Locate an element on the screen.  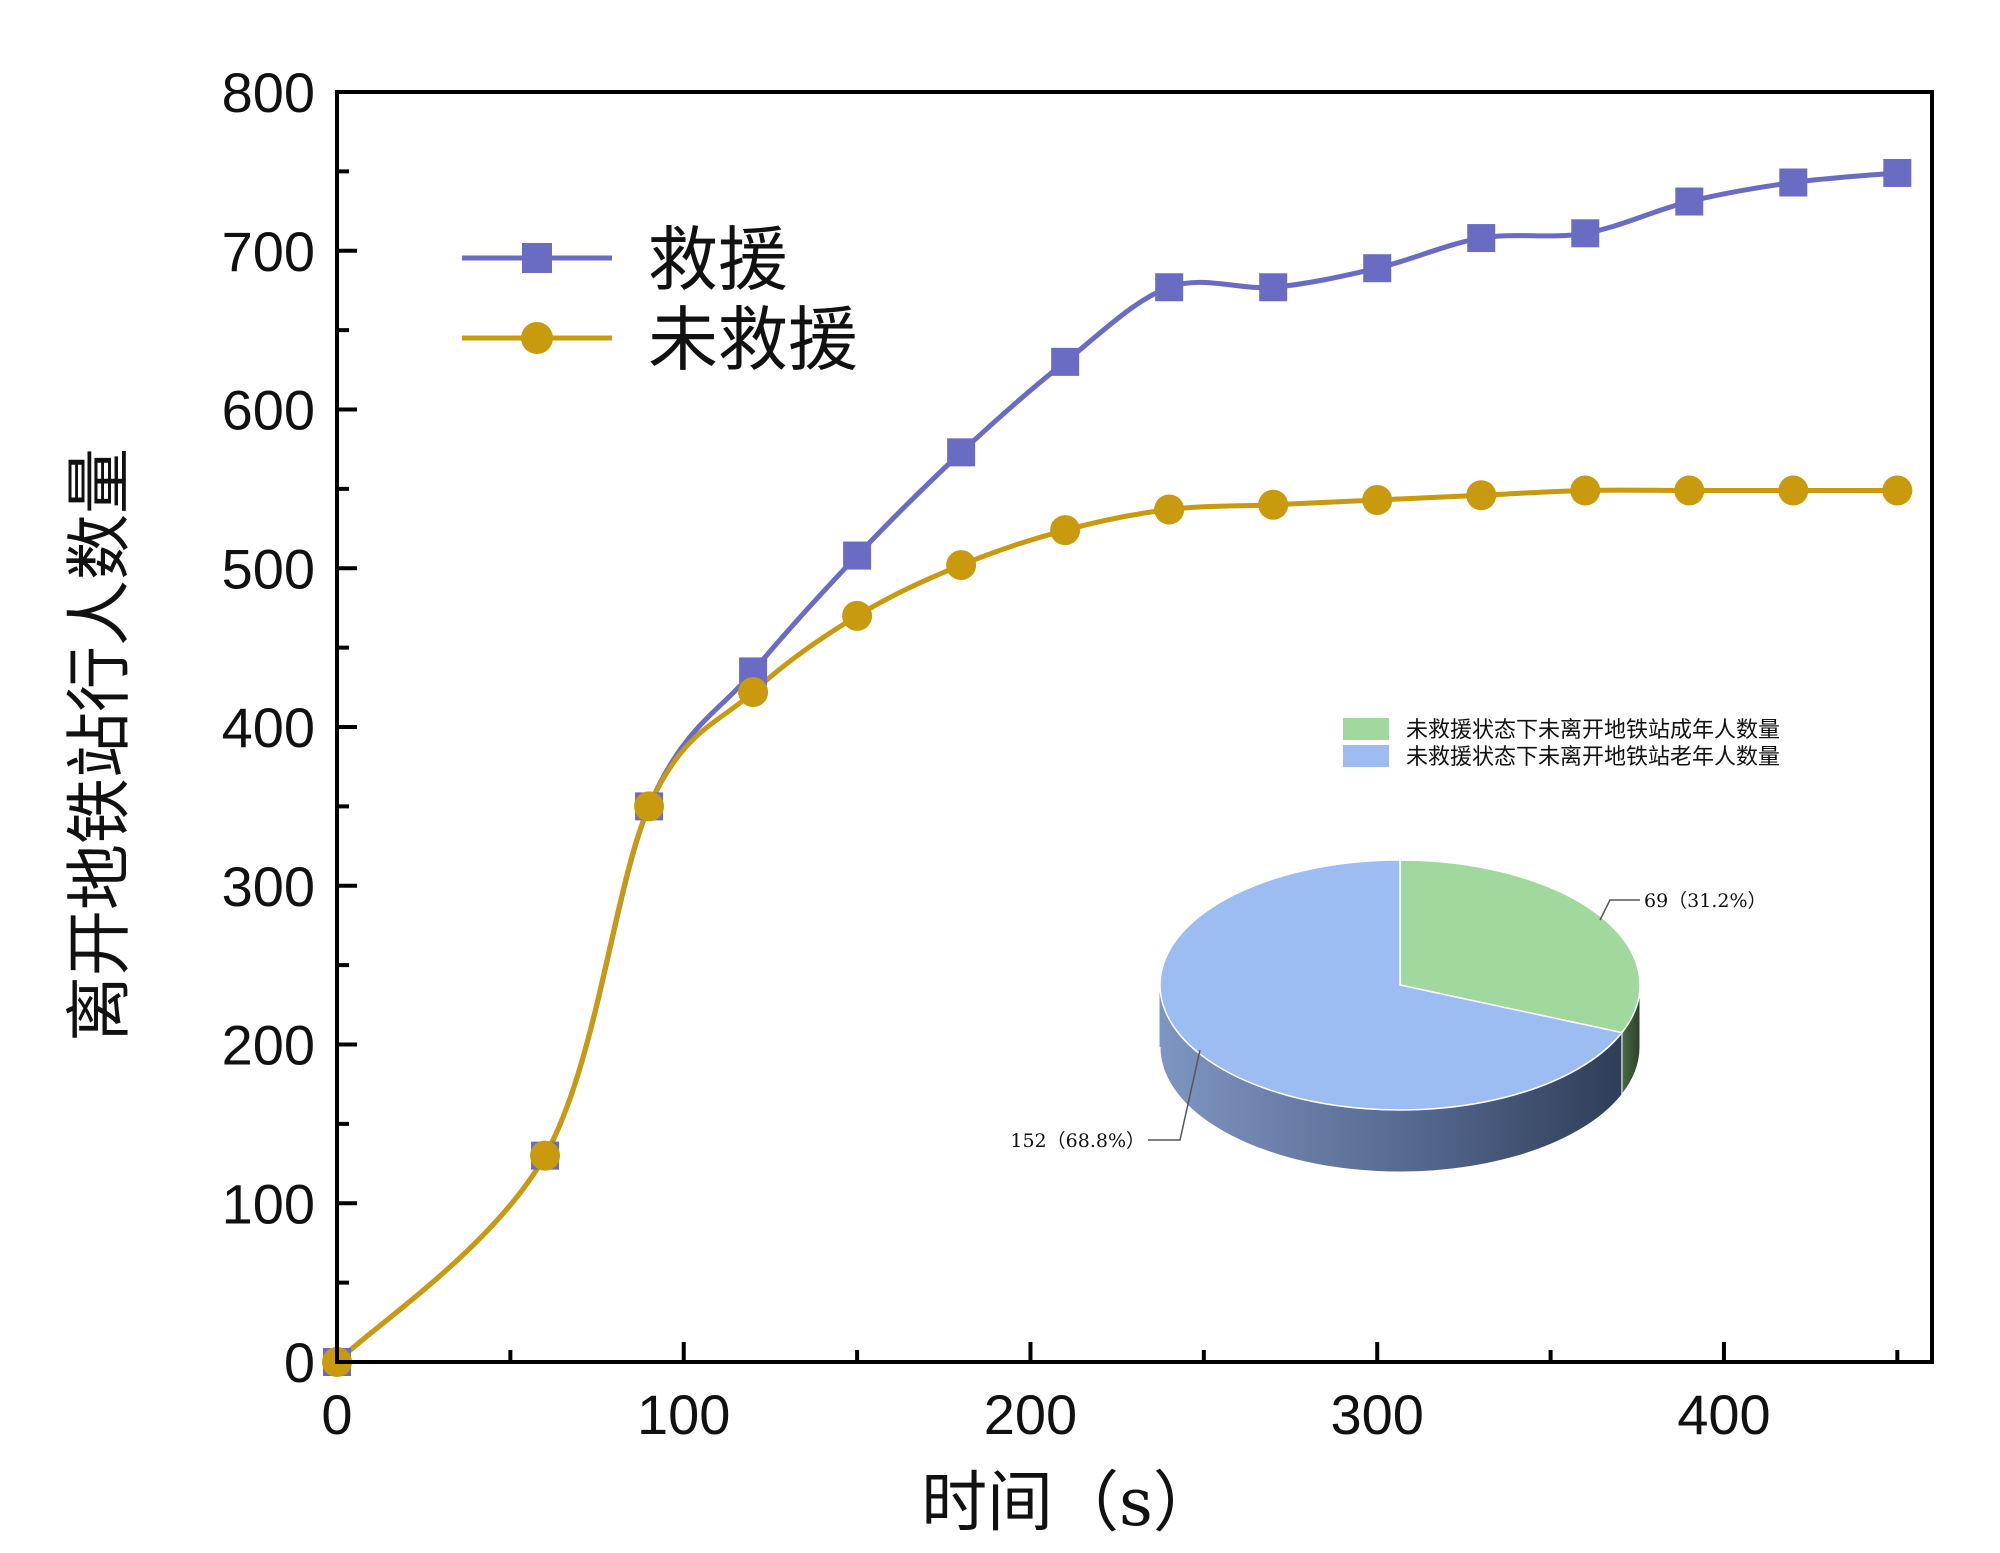
pie-data-labels: 69（31.2%） 152（68.8%） is located at coordinates (1388, 1021).